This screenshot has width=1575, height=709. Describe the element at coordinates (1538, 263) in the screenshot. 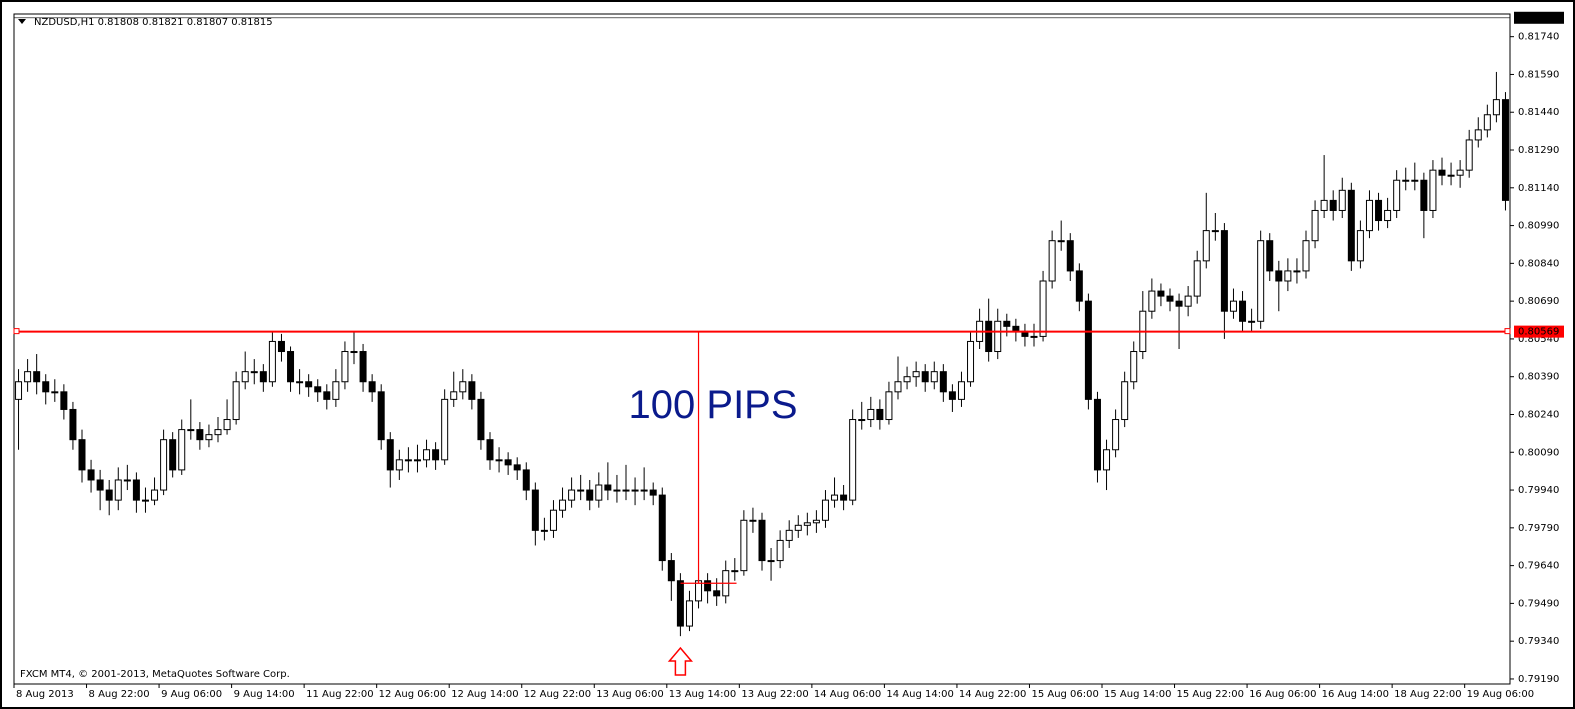

I see `y-tick-label: 0.80840` at that location.